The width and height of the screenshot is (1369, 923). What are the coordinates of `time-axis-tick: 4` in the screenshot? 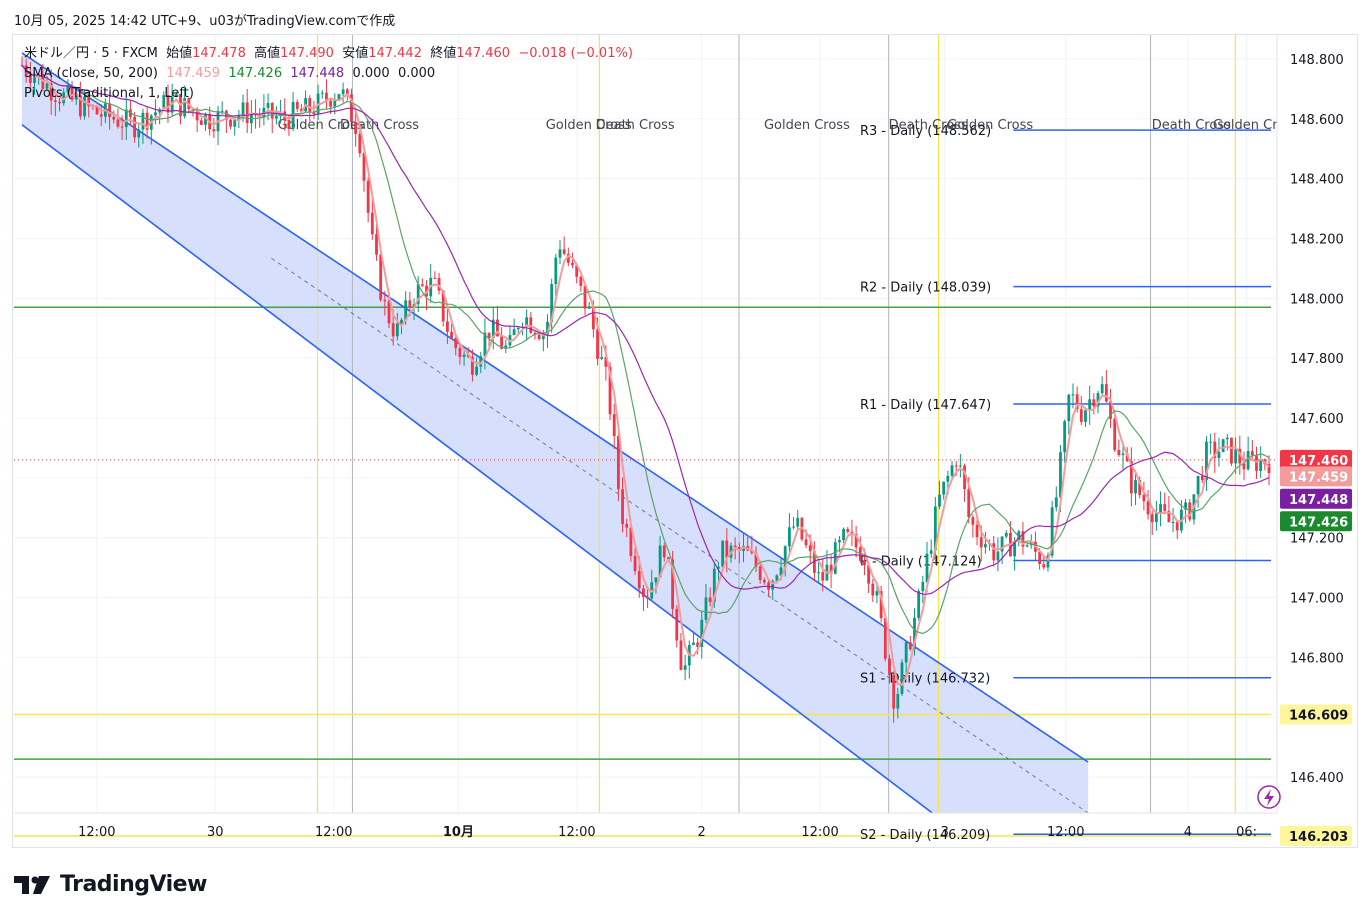 It's located at (1188, 832).